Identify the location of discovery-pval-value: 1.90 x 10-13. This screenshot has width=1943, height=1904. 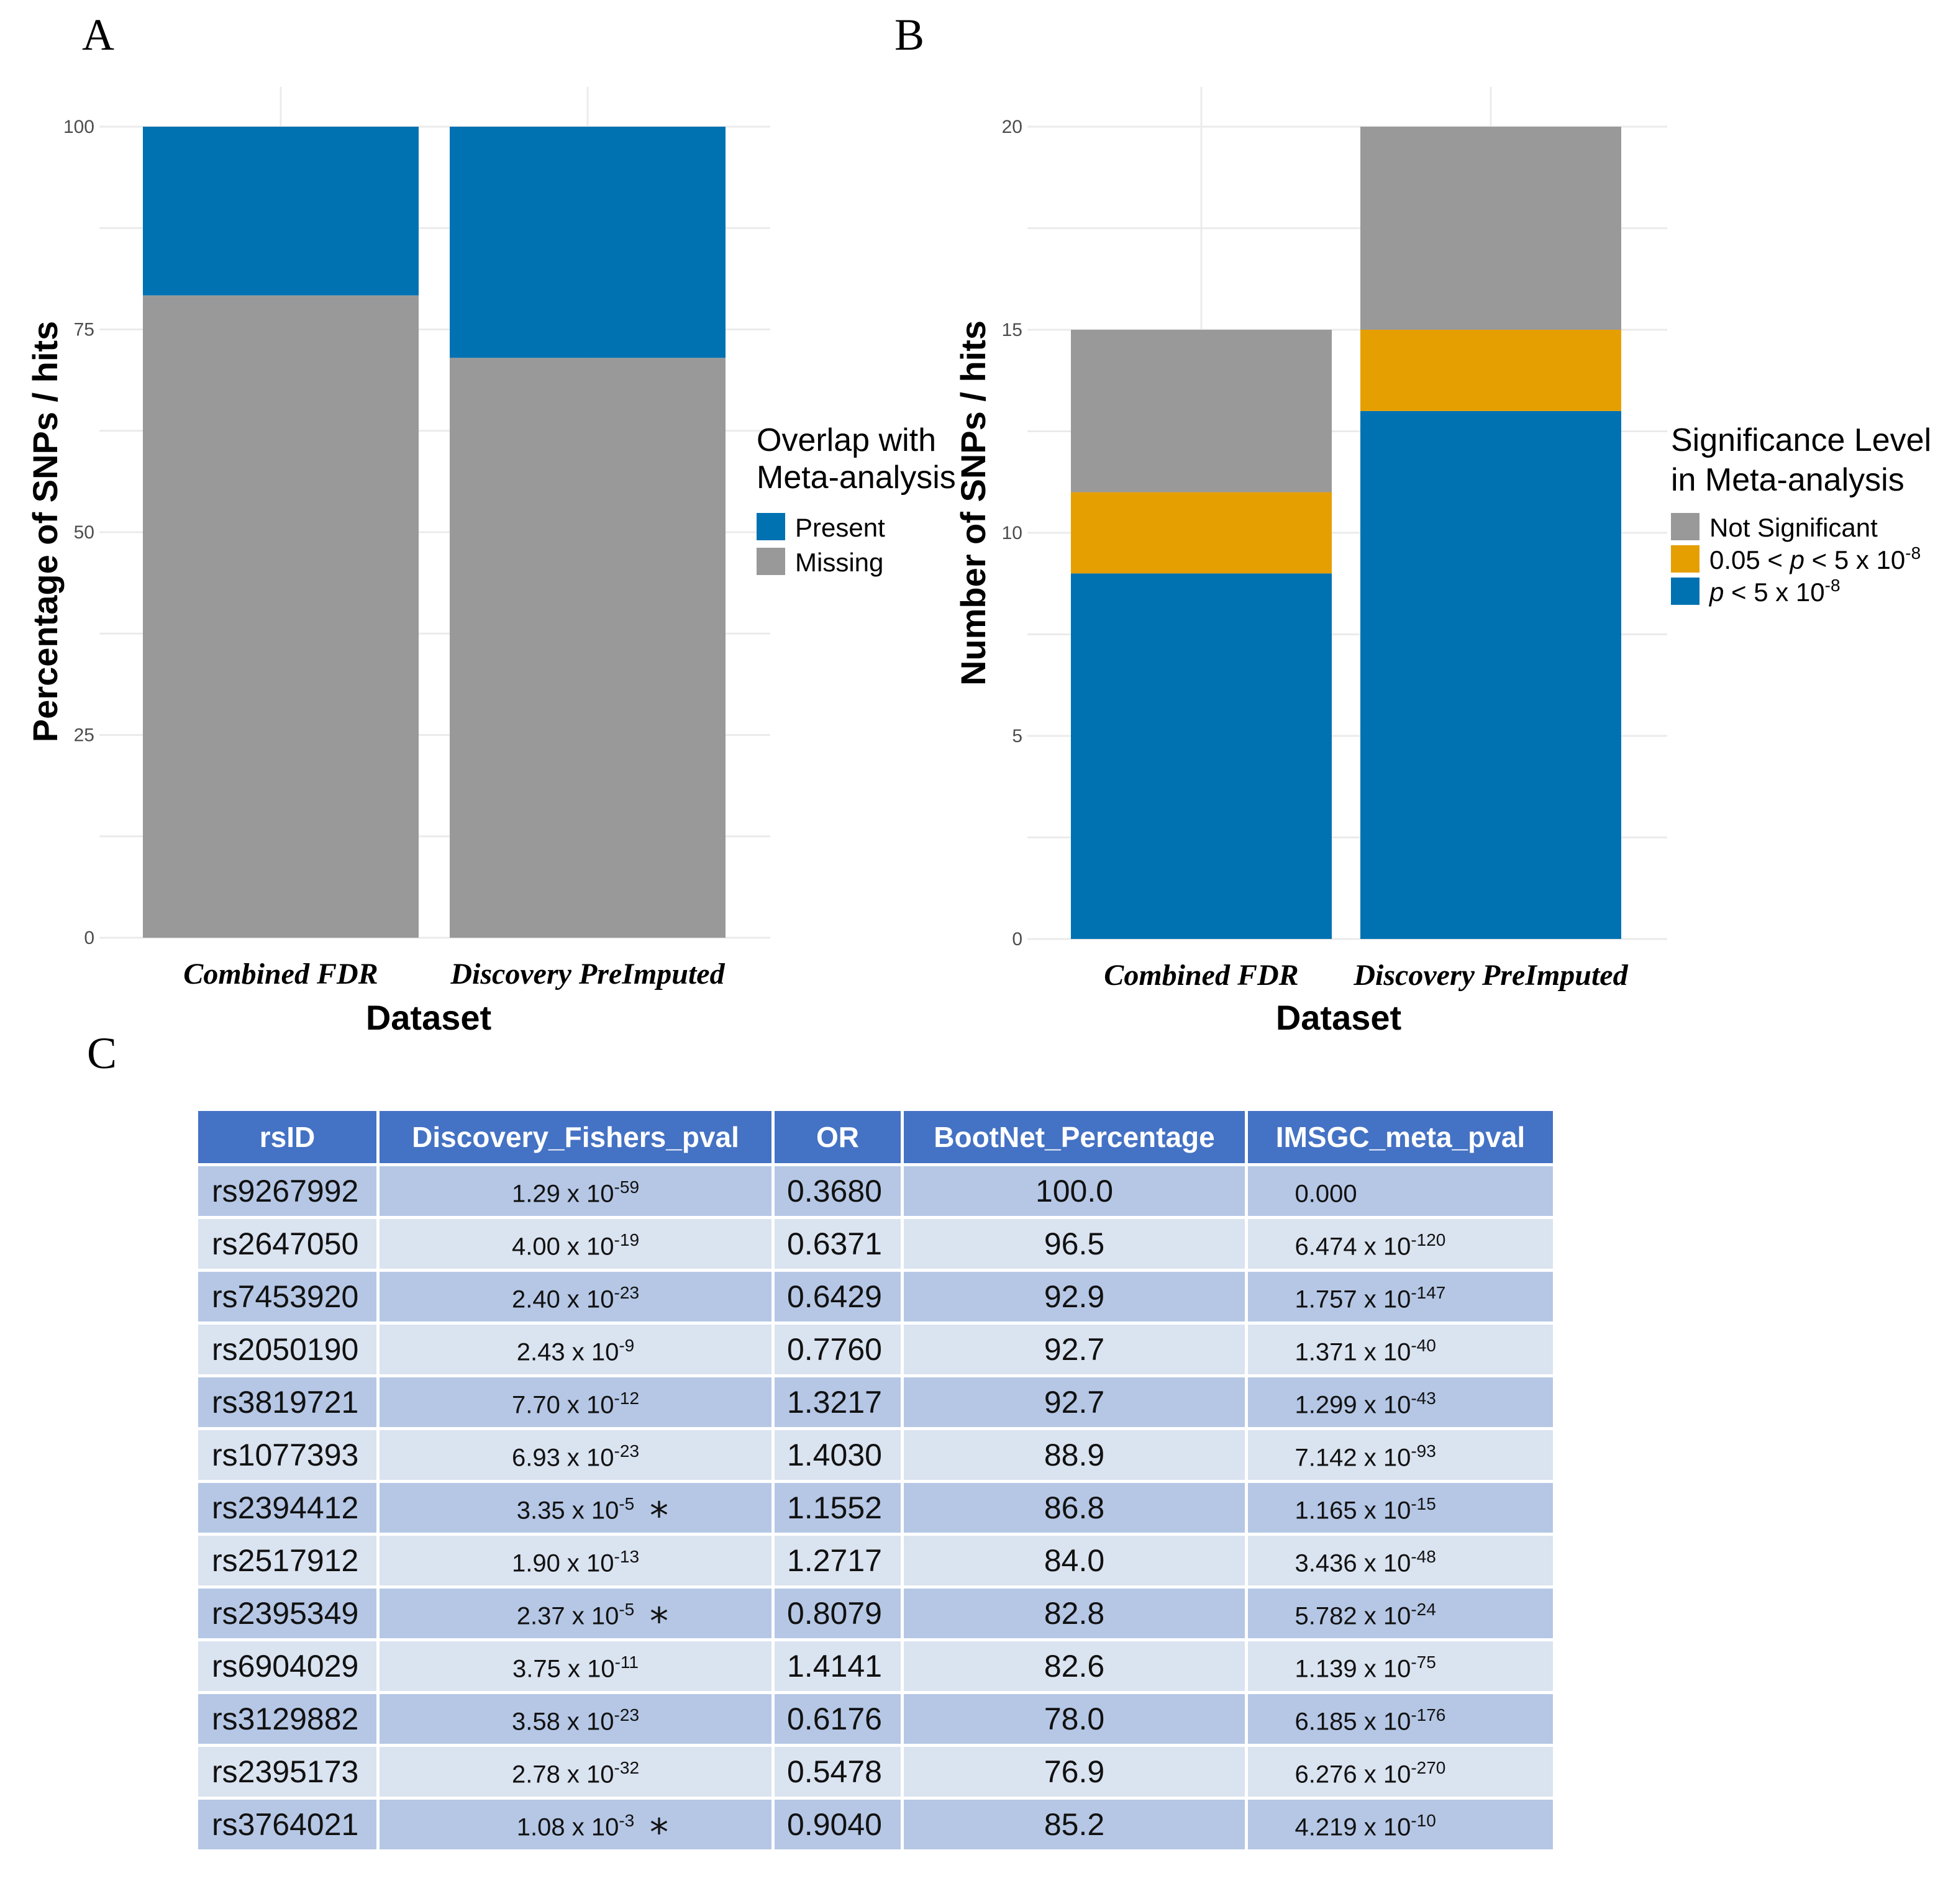
(576, 1562).